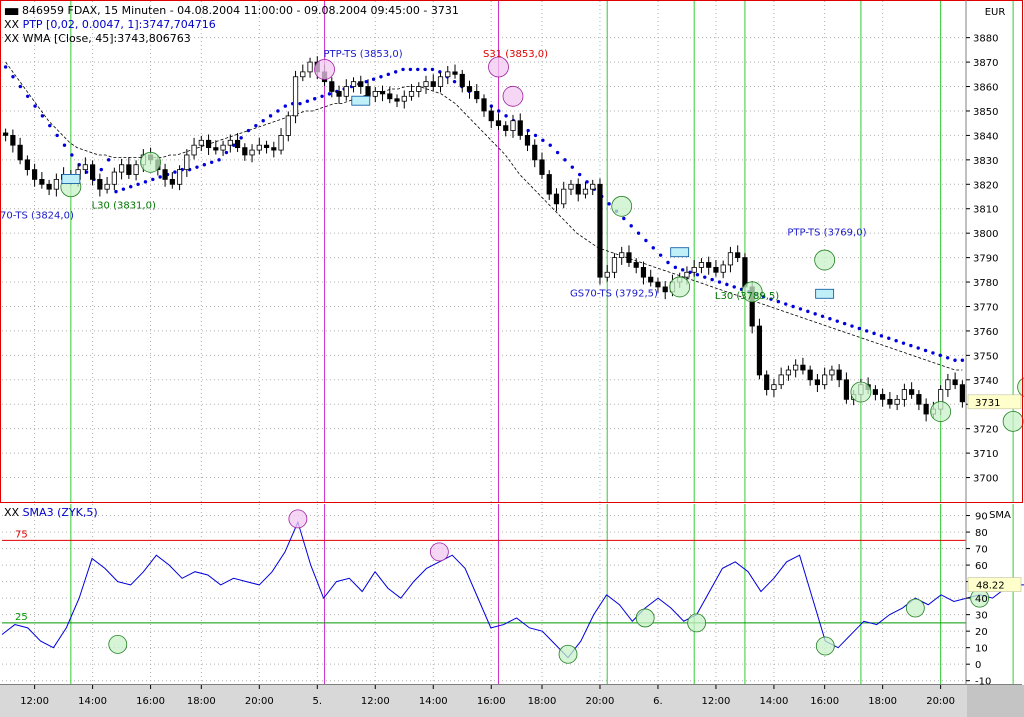 The width and height of the screenshot is (1024, 717). What do you see at coordinates (985, 161) in the screenshot?
I see `price-tick-label: 3830` at bounding box center [985, 161].